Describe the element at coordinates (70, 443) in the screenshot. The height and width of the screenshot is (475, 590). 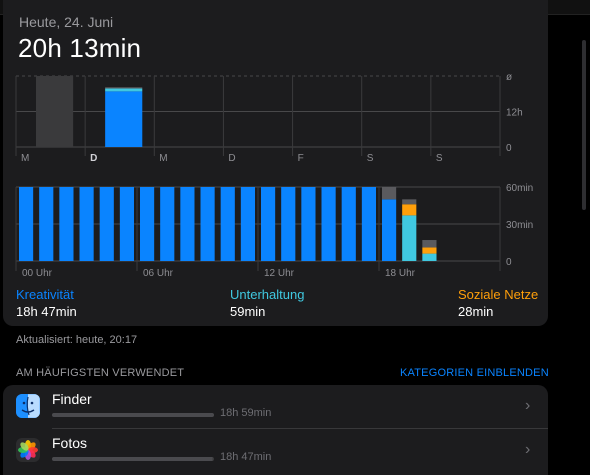
I see `app-name: Fotos` at that location.